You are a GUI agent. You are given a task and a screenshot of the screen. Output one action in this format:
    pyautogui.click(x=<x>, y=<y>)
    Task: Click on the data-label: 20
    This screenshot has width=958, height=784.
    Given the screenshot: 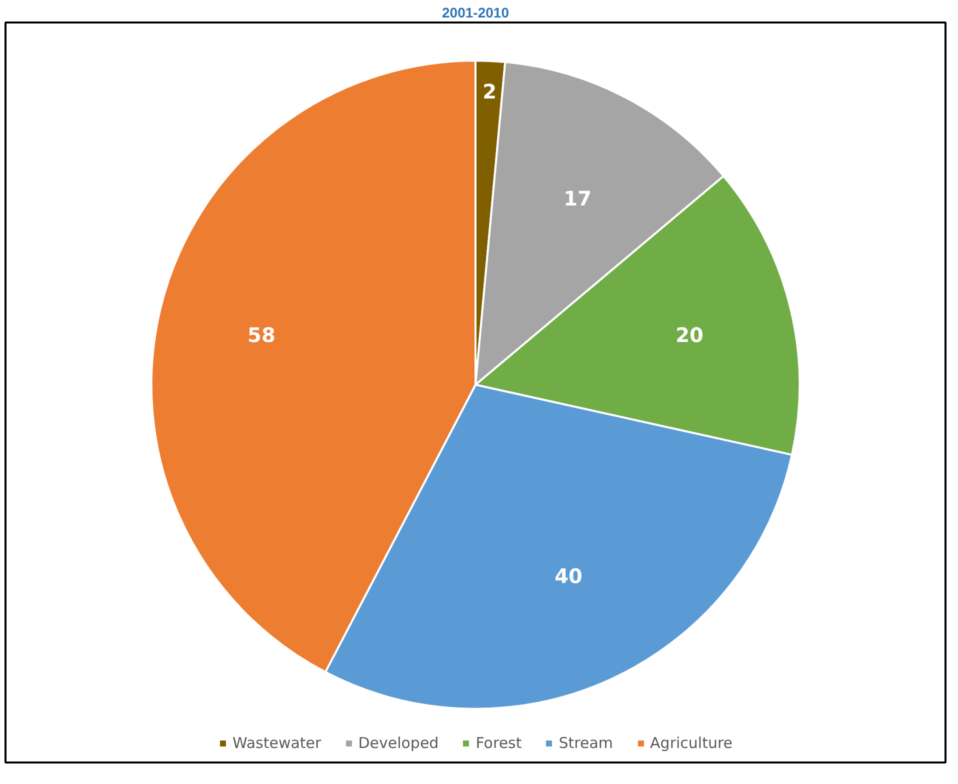 What is the action you would take?
    pyautogui.click(x=690, y=335)
    